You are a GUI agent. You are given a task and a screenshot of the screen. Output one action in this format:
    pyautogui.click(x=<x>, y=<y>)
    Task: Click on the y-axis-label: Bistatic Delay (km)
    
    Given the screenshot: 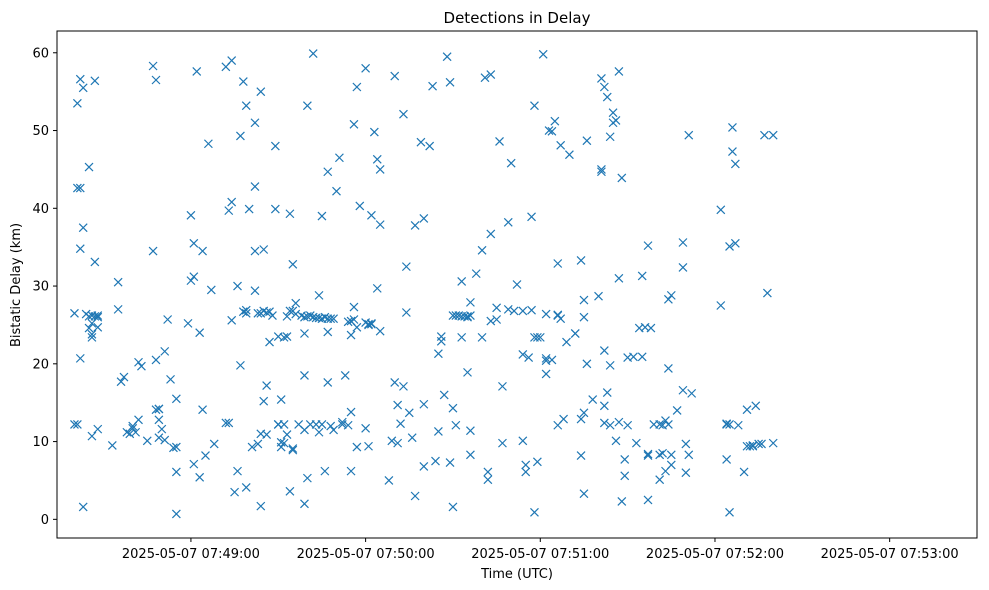 What is the action you would take?
    pyautogui.click(x=16, y=285)
    